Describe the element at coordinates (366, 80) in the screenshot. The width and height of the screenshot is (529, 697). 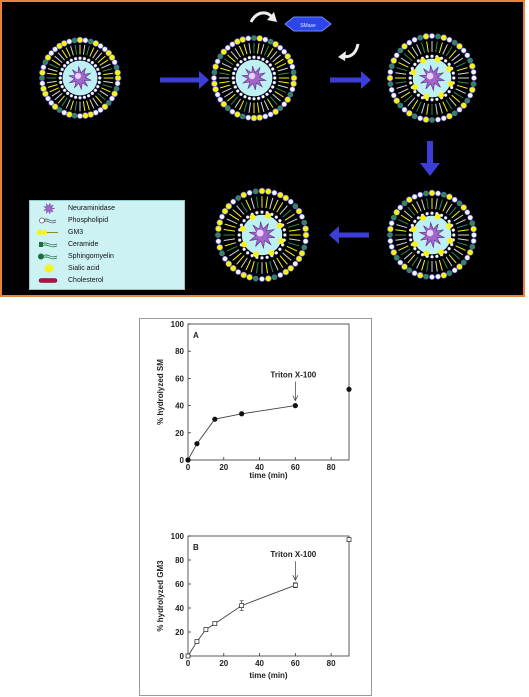
I see `process-arrow-2-head` at that location.